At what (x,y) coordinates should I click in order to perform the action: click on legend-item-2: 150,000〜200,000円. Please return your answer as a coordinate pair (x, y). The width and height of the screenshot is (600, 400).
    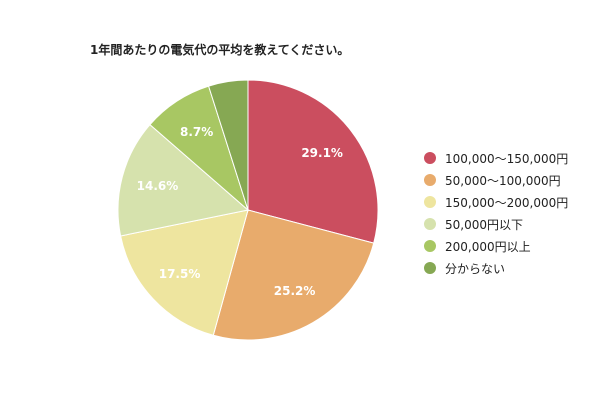
    Looking at the image, I should click on (509, 202).